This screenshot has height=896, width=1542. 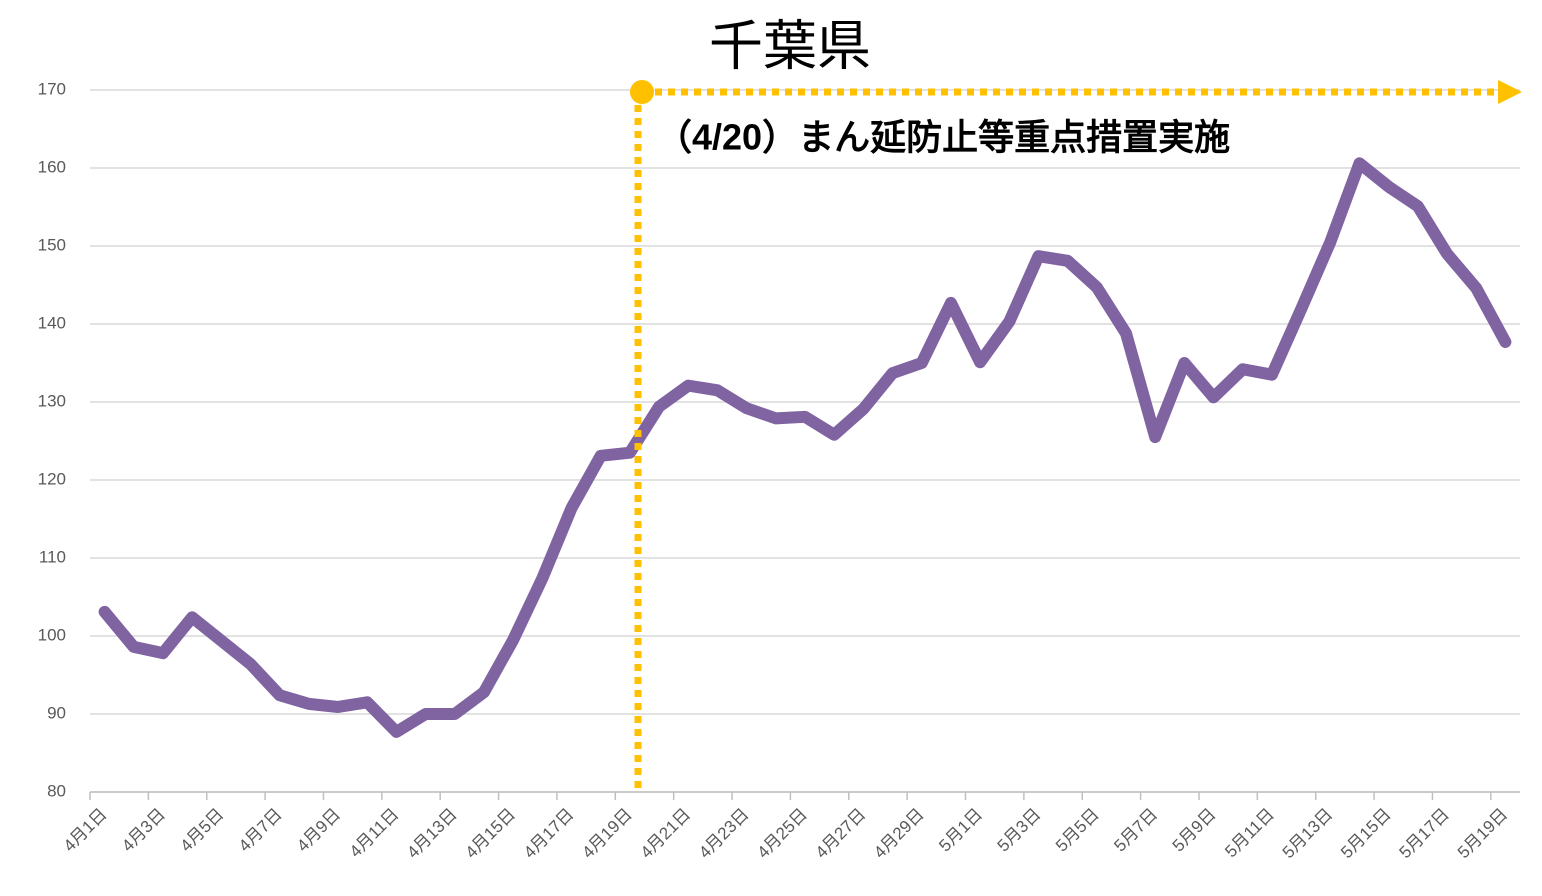 What do you see at coordinates (491, 834) in the screenshot?
I see `x-tick-label: 4月15日` at bounding box center [491, 834].